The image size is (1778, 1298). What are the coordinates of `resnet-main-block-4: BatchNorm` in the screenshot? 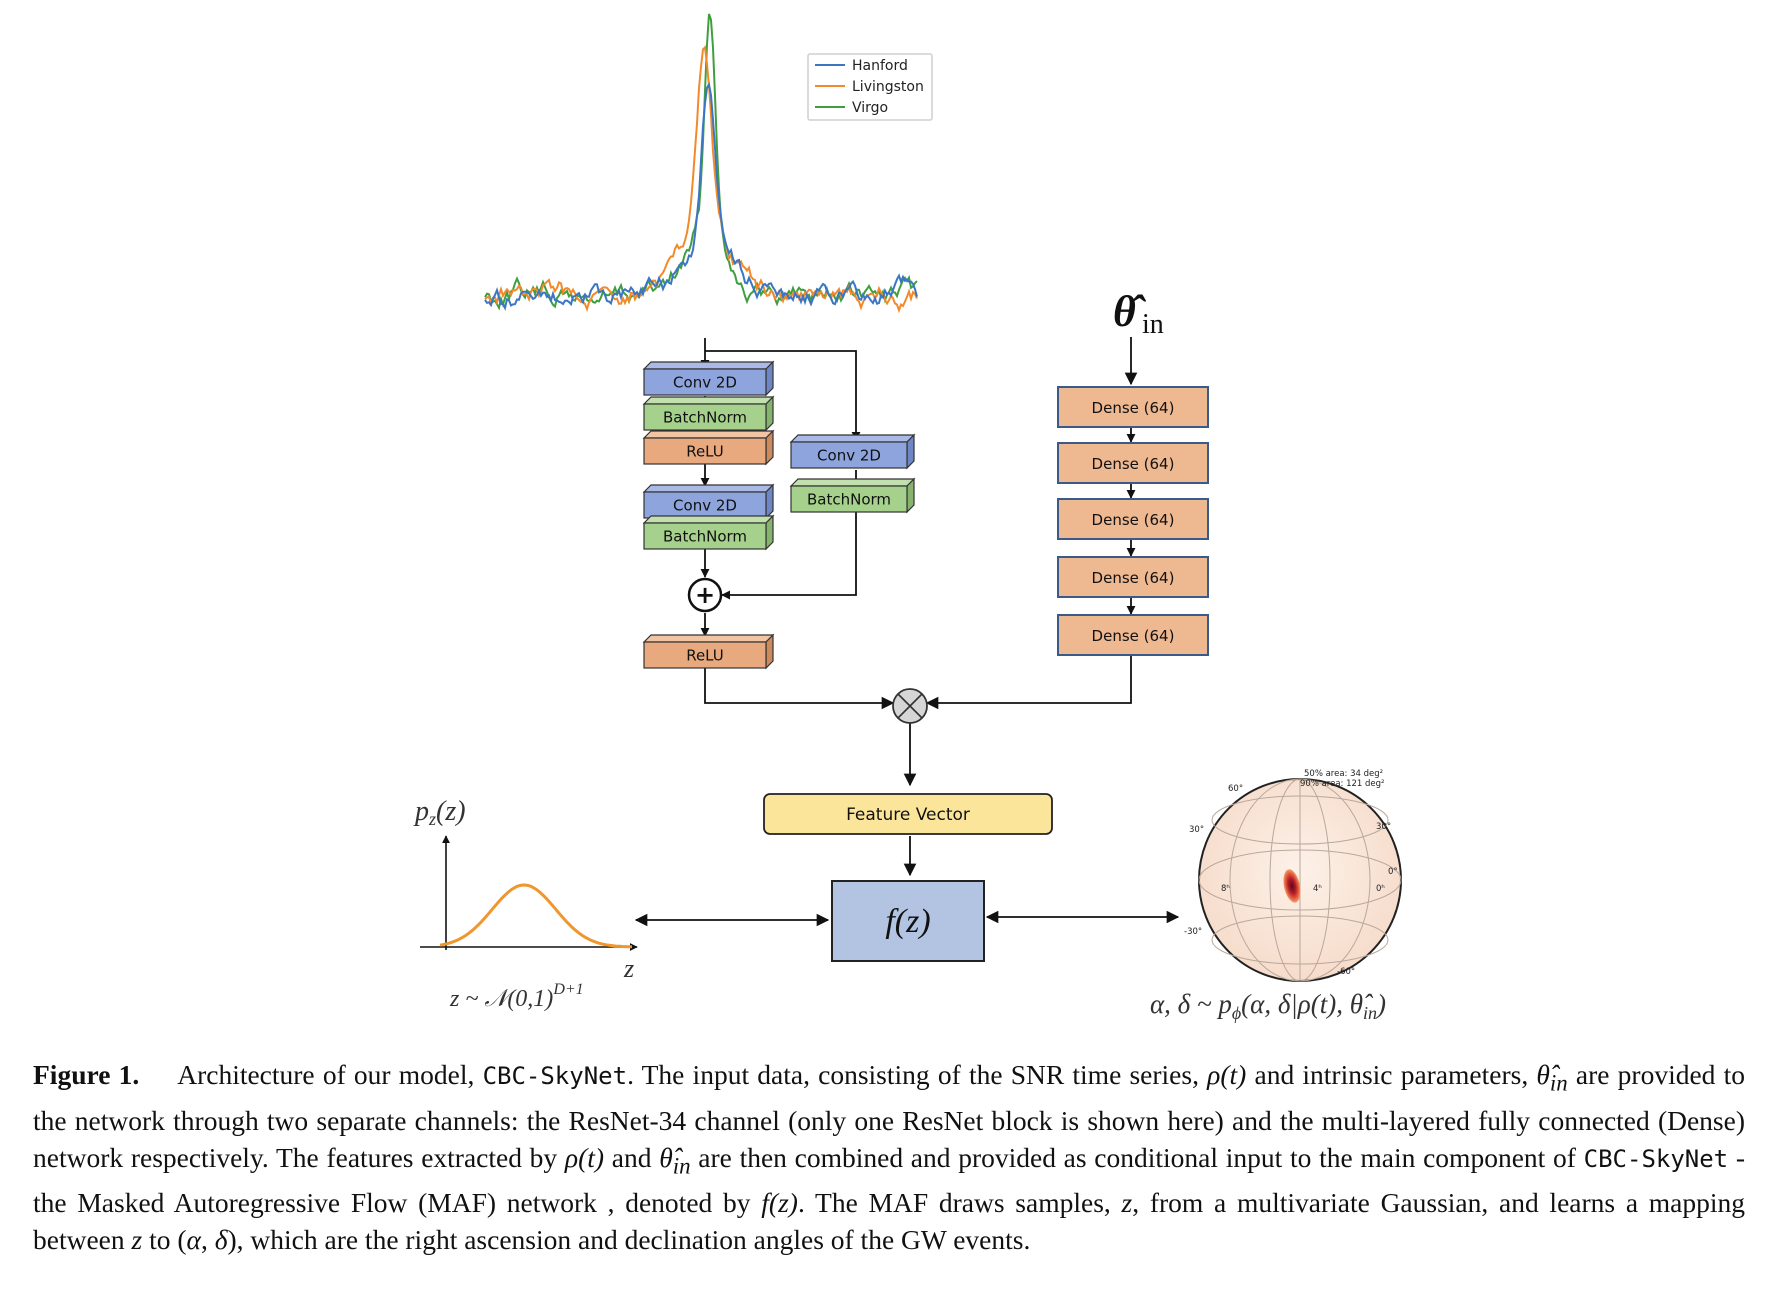 It's located at (708, 532).